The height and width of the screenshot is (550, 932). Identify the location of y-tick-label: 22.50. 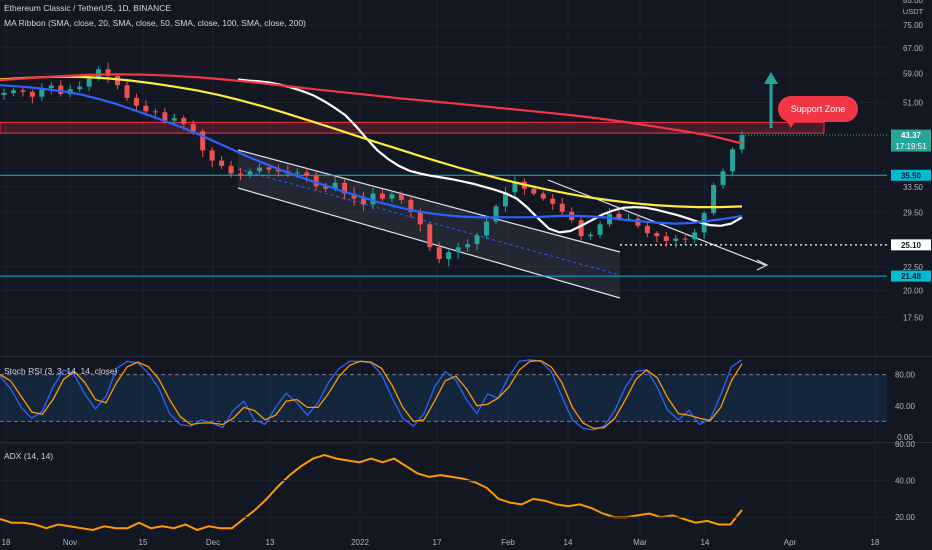
(913, 267).